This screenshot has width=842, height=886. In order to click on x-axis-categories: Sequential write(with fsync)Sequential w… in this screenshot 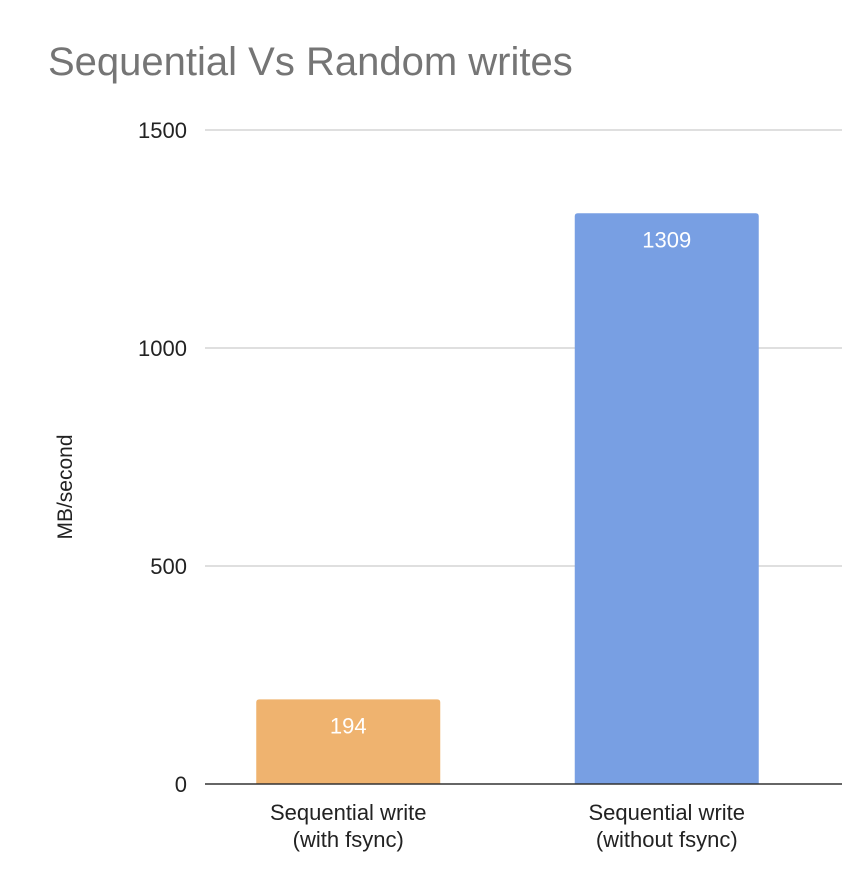, I will do `click(507, 826)`.